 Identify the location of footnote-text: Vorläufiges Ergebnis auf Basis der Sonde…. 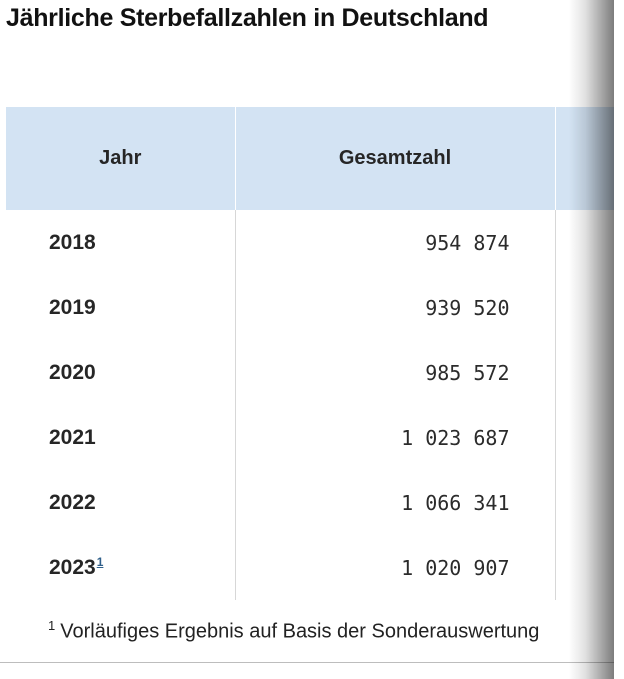
(300, 631).